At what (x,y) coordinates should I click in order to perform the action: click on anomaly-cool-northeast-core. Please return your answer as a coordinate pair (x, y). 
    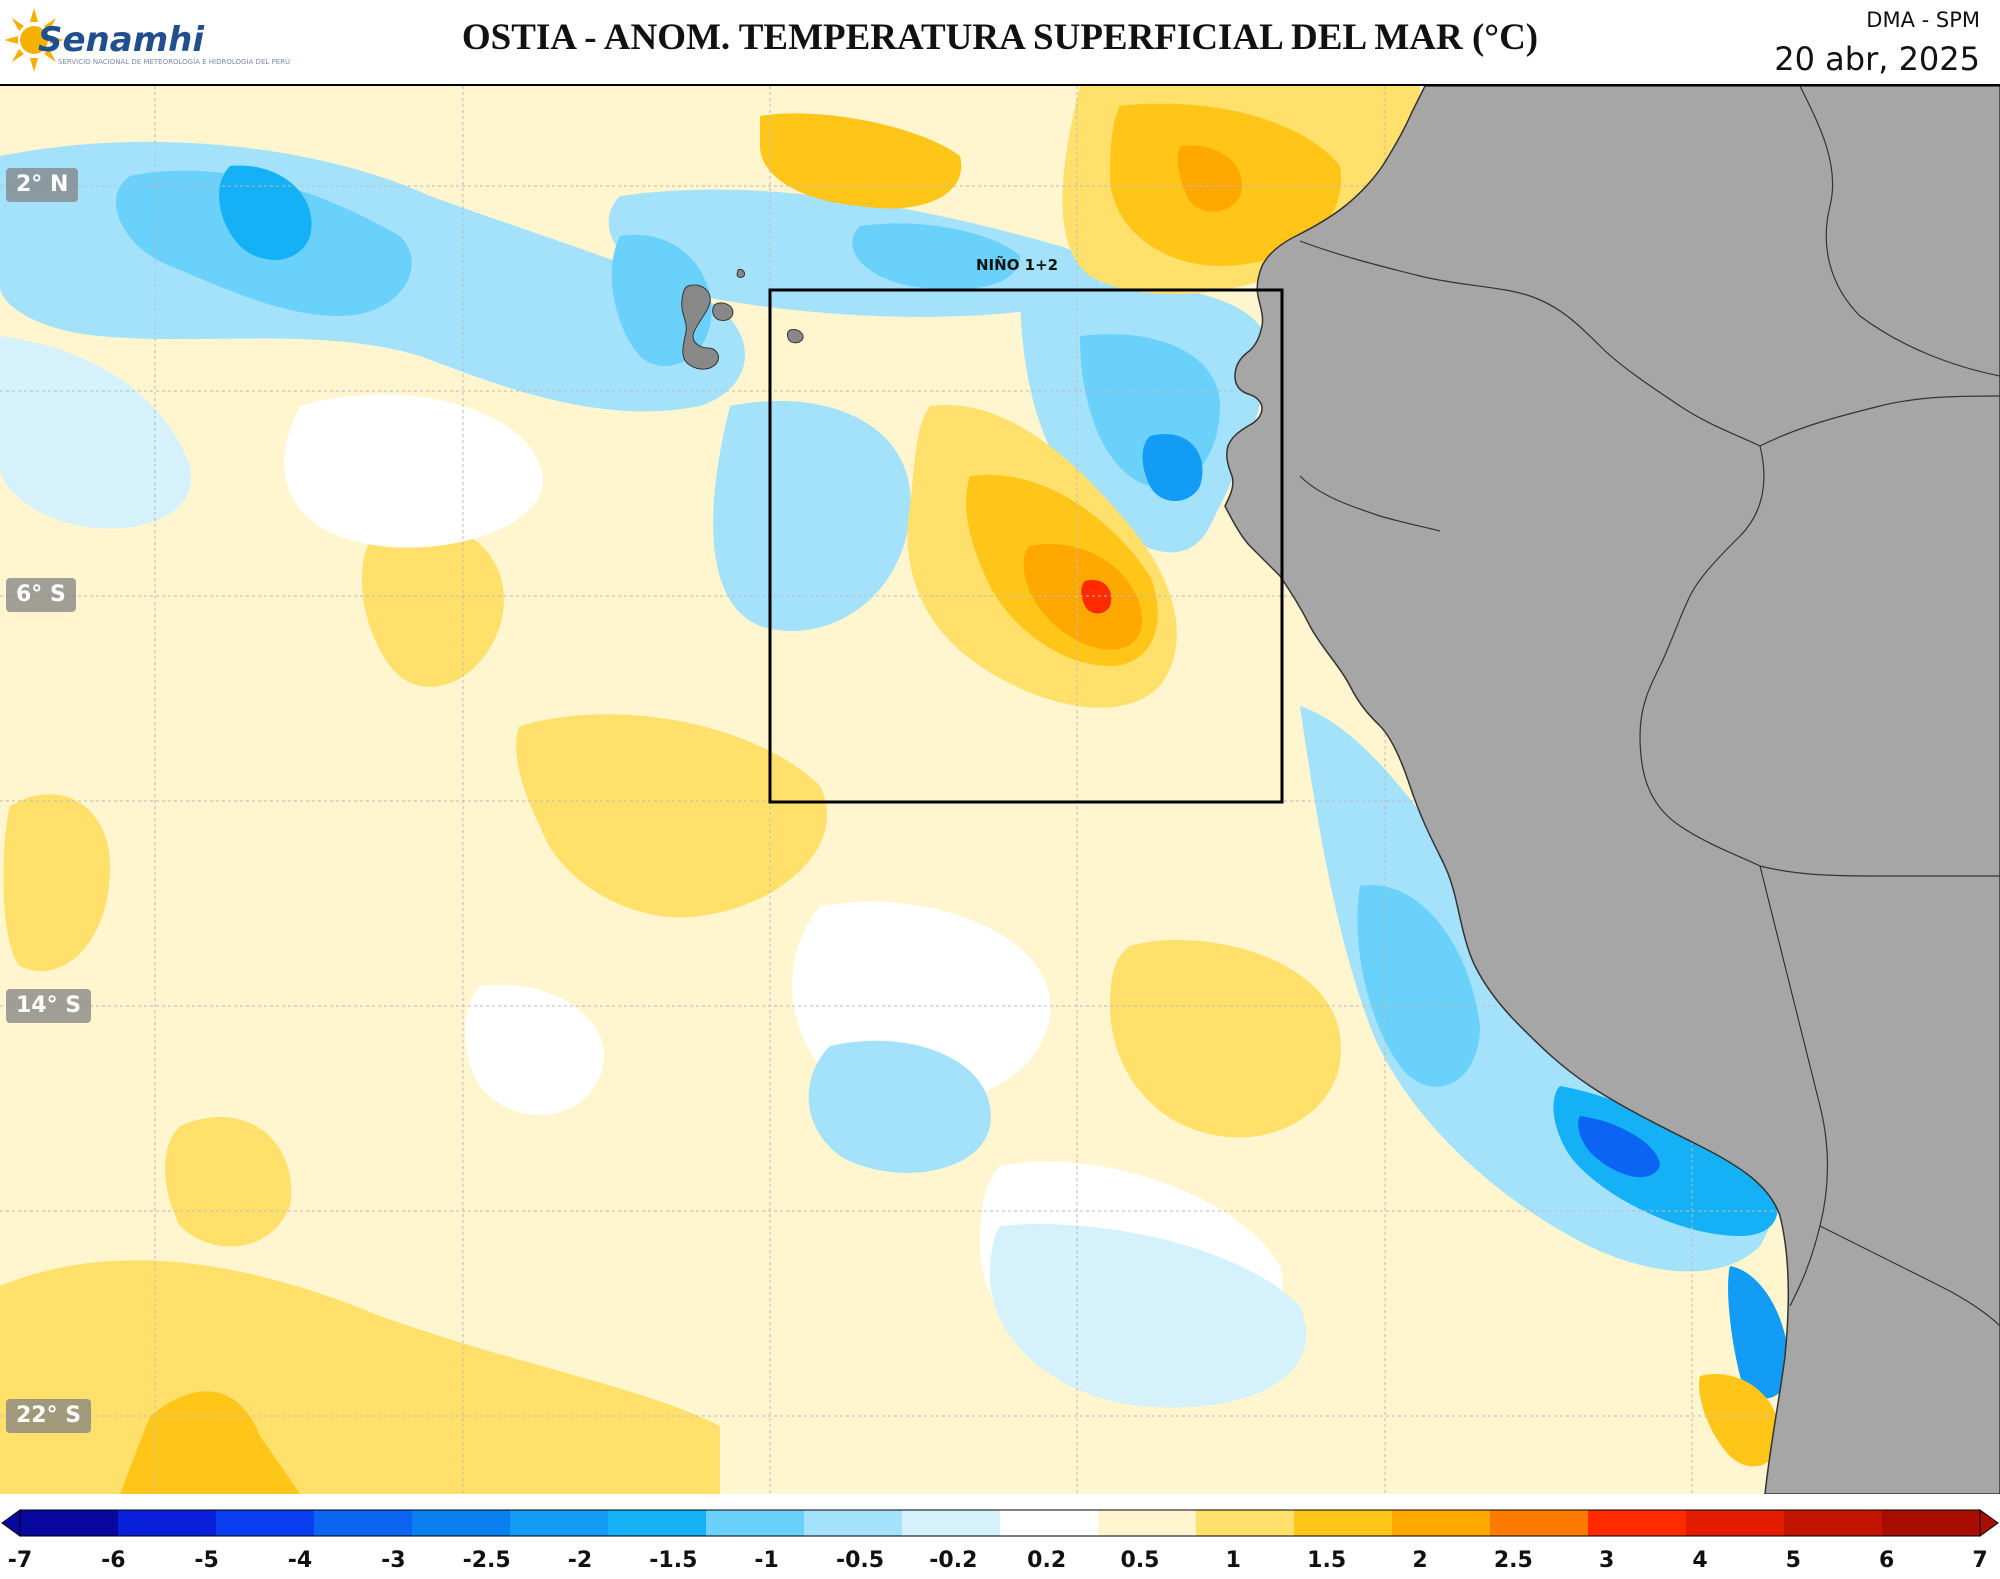
    Looking at the image, I should click on (936, 256).